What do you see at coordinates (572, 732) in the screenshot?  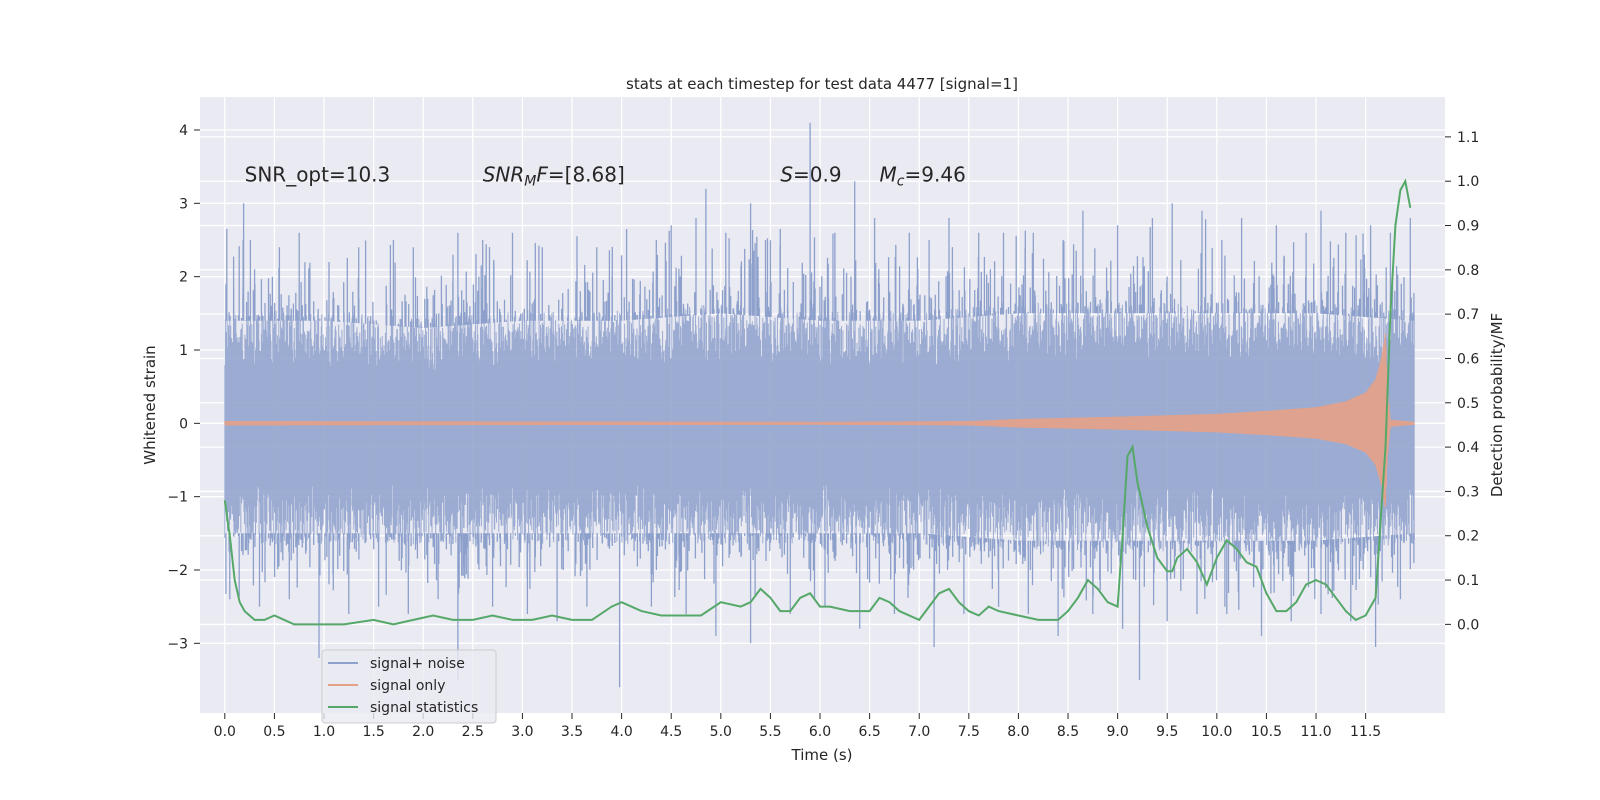 I see `x-tick-label: 3.5` at bounding box center [572, 732].